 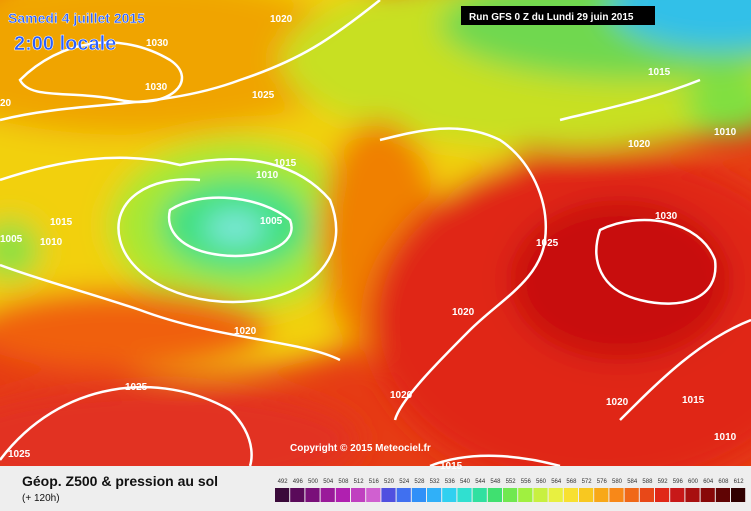 I want to click on scale-label: 612, so click(x=739, y=482).